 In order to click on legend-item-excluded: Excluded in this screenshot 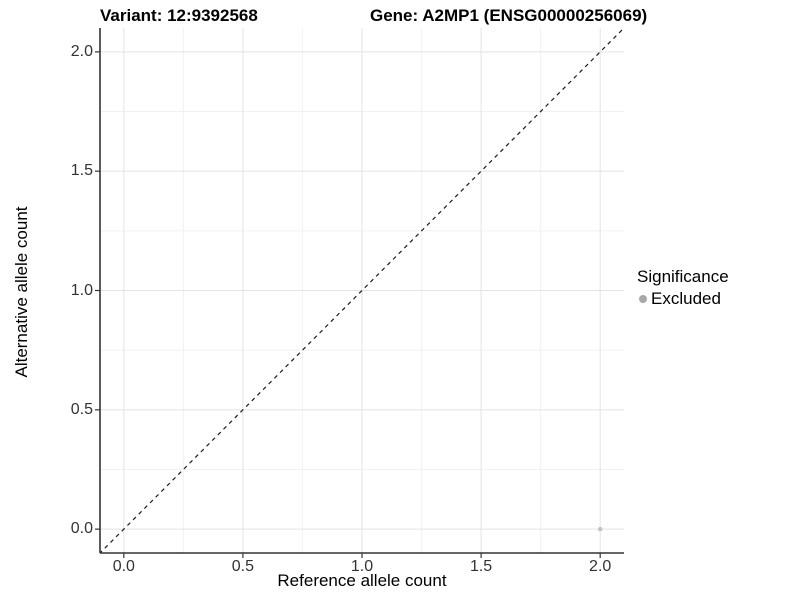, I will do `click(684, 299)`.